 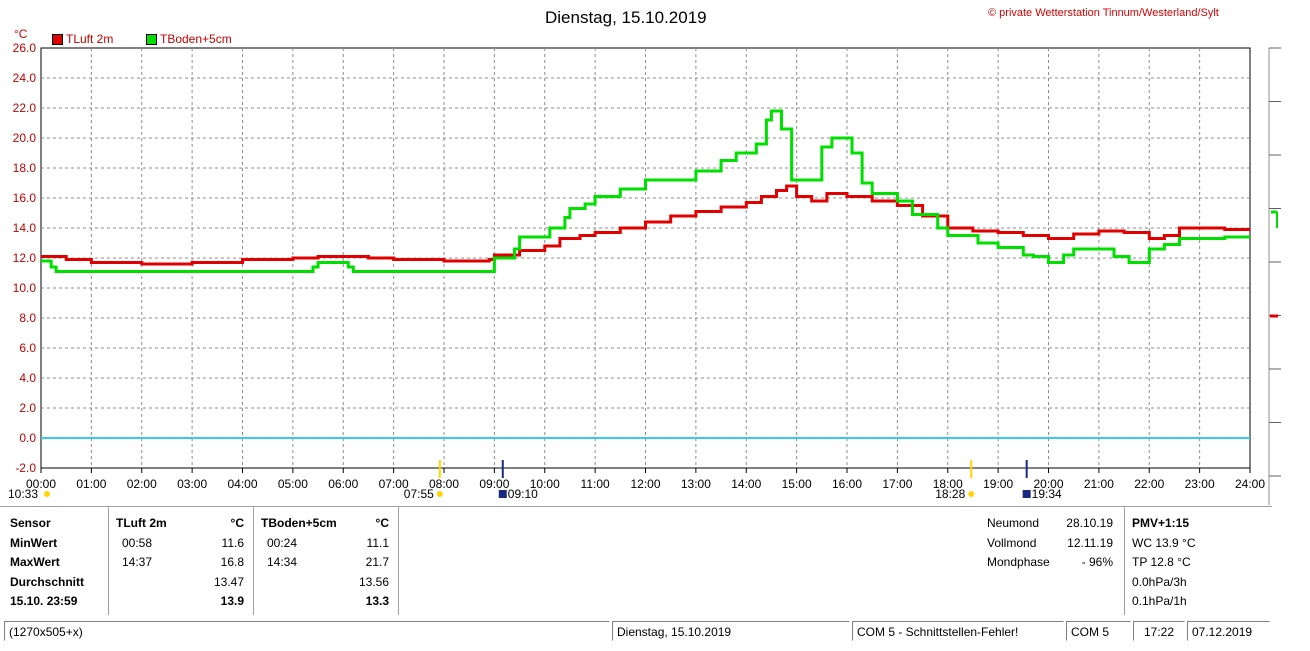 What do you see at coordinates (797, 484) in the screenshot?
I see `x-tick-label: 15:00` at bounding box center [797, 484].